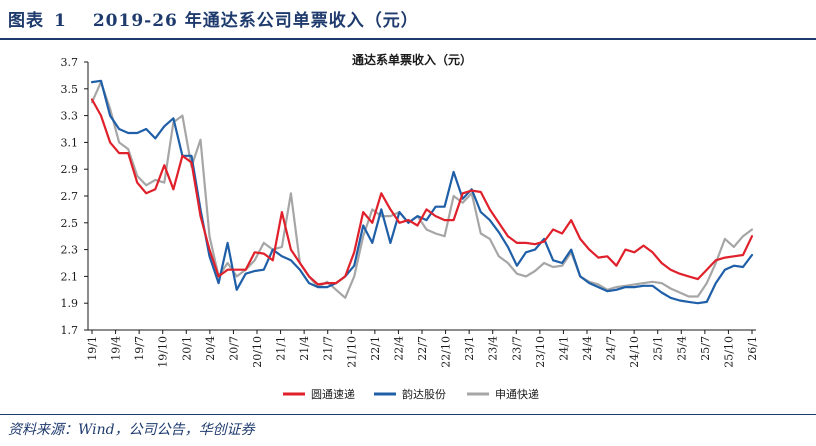  What do you see at coordinates (139, 348) in the screenshot?
I see `x-tick-label: 19/7` at bounding box center [139, 348].